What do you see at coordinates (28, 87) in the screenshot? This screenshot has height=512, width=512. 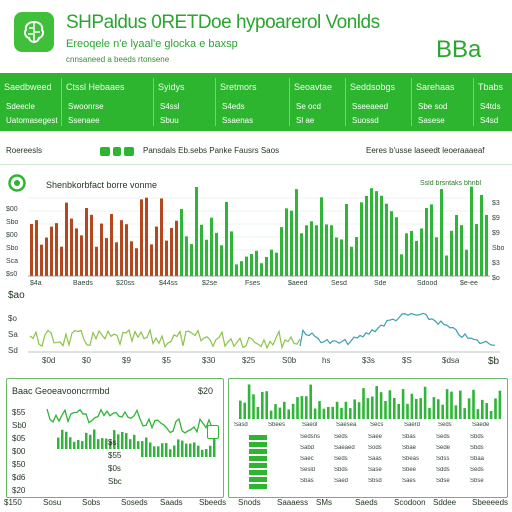 I see `band-column-label: Saedbweed` at bounding box center [28, 87].